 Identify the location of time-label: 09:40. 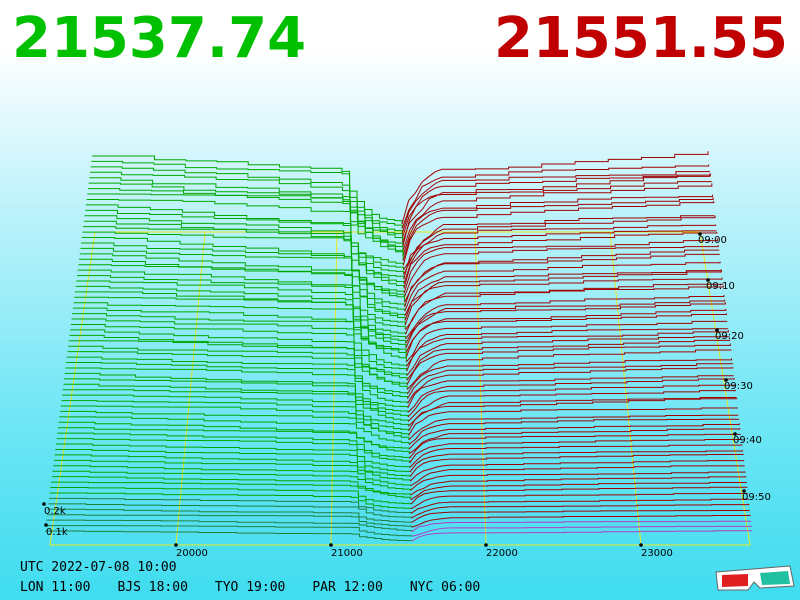
(747, 440).